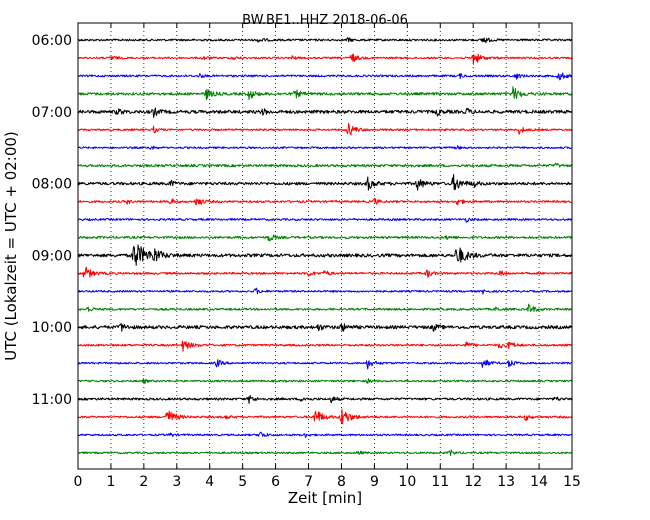 Image resolution: width=650 pixels, height=520 pixels. What do you see at coordinates (176, 482) in the screenshot?
I see `x-tick-label: 3` at bounding box center [176, 482].